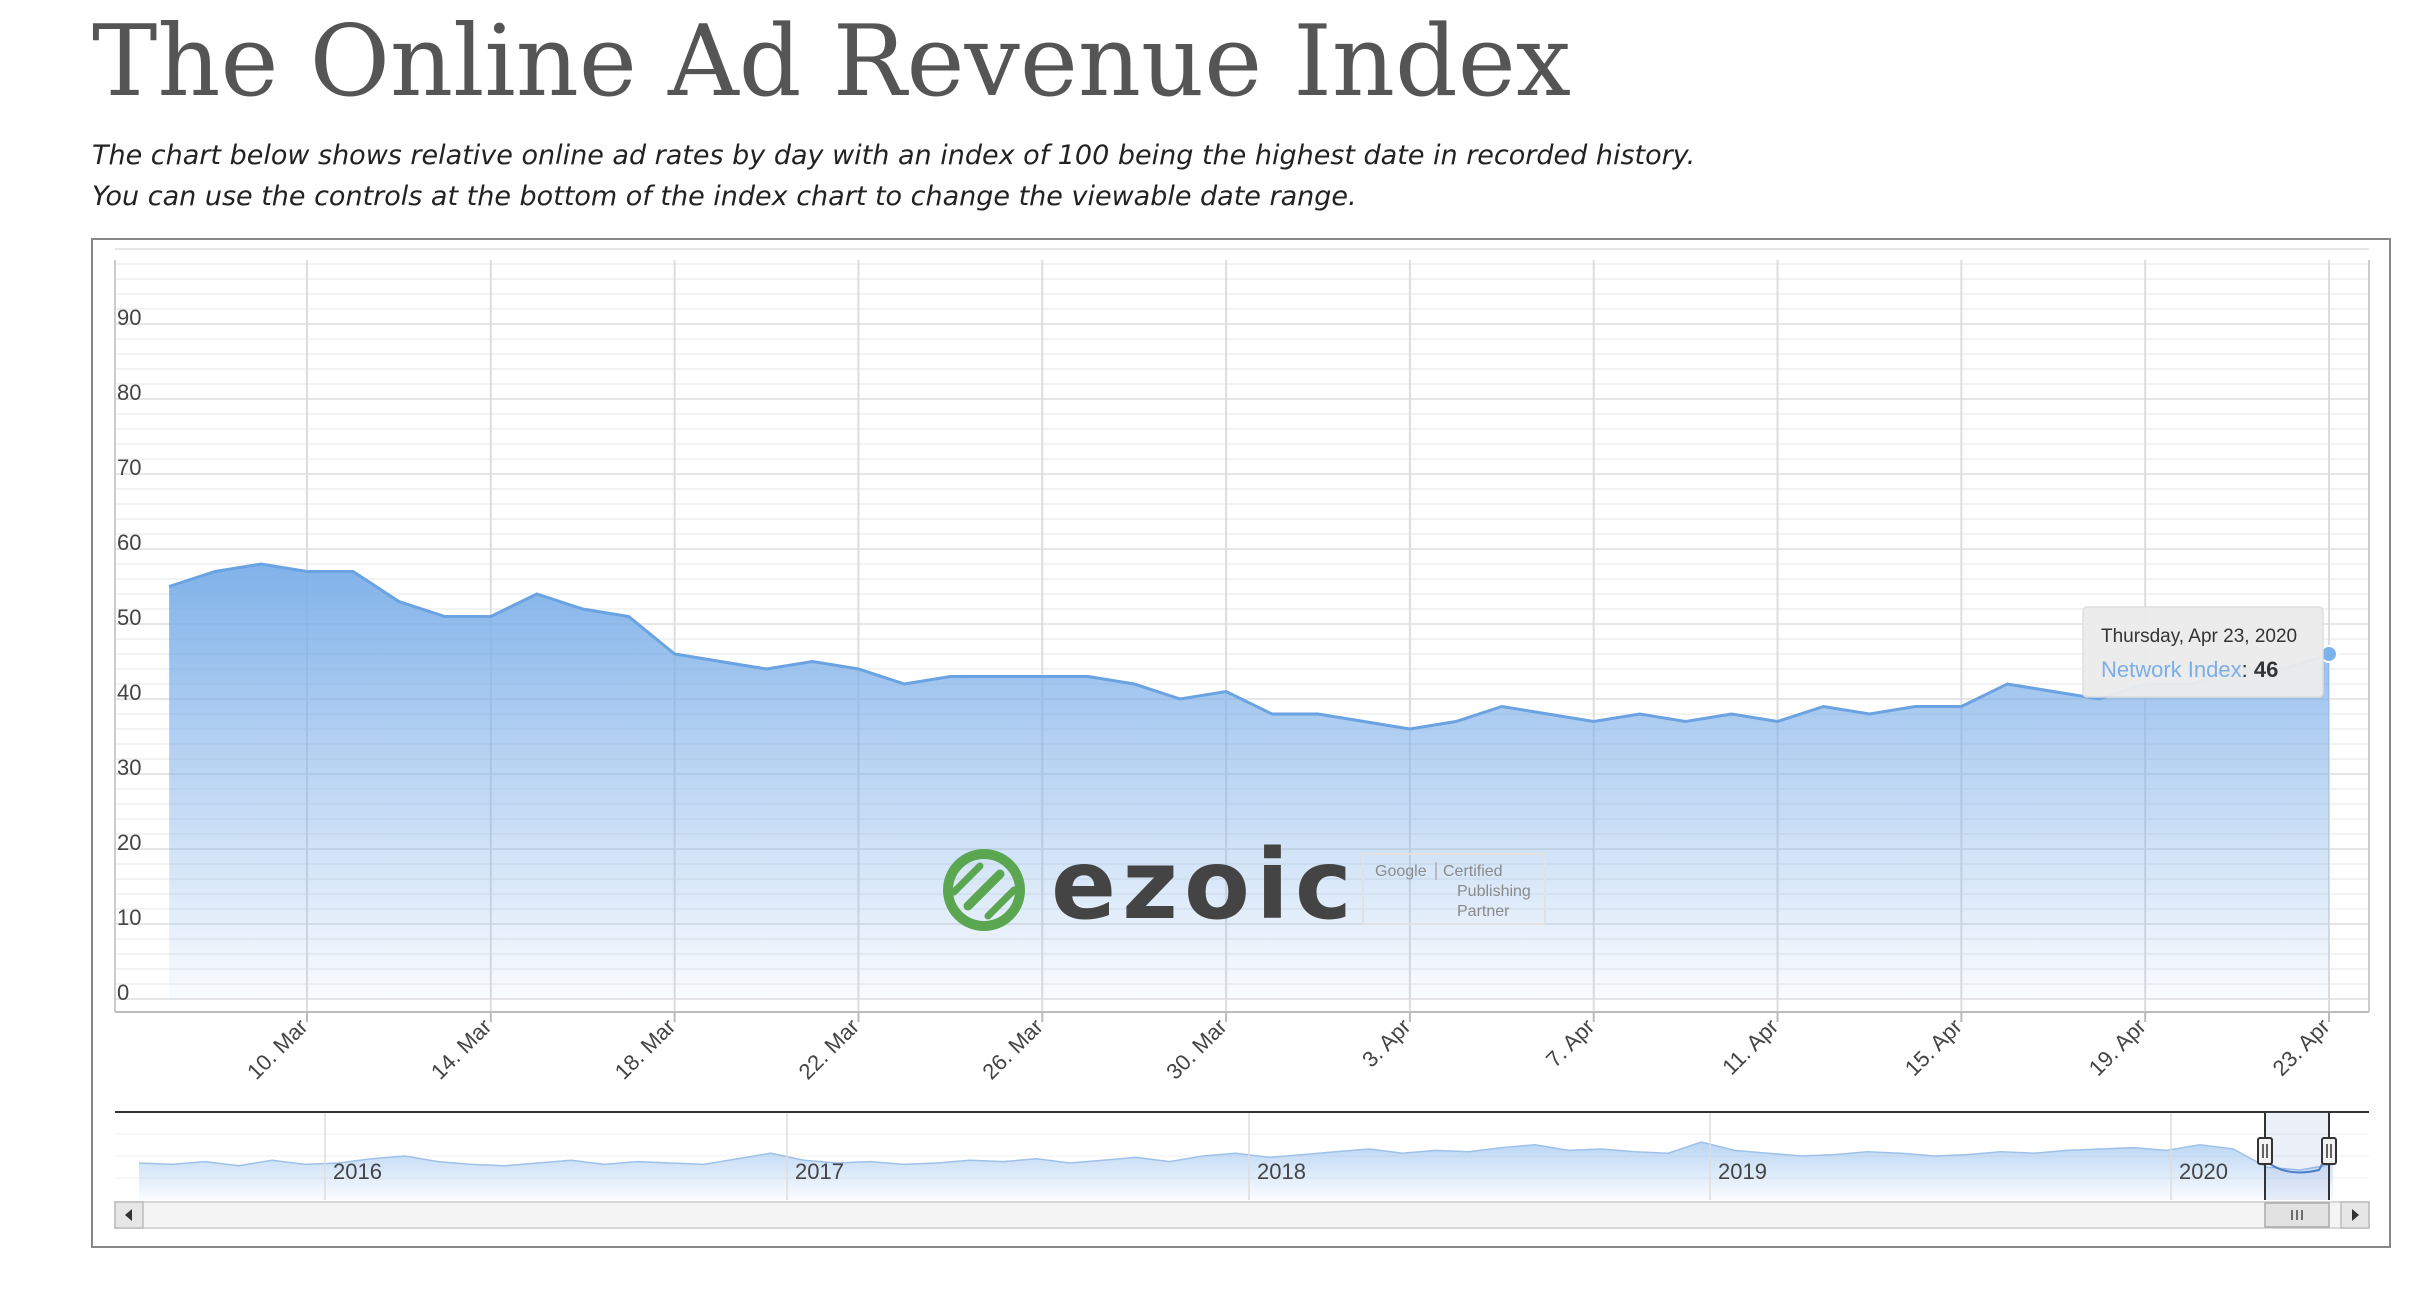 Image resolution: width=2428 pixels, height=1292 pixels. I want to click on tooltip-series-name: Network Index, so click(2171, 669).